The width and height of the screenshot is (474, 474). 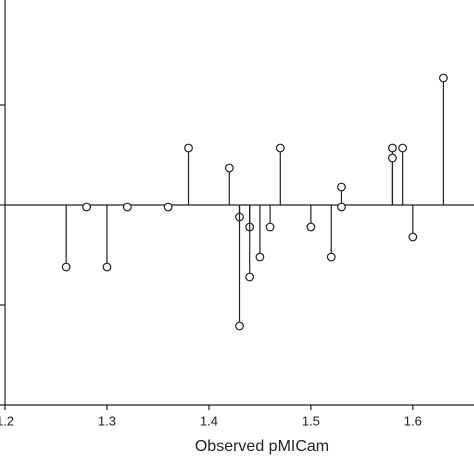 I want to click on x-tick-label: 1.2, so click(x=7, y=420).